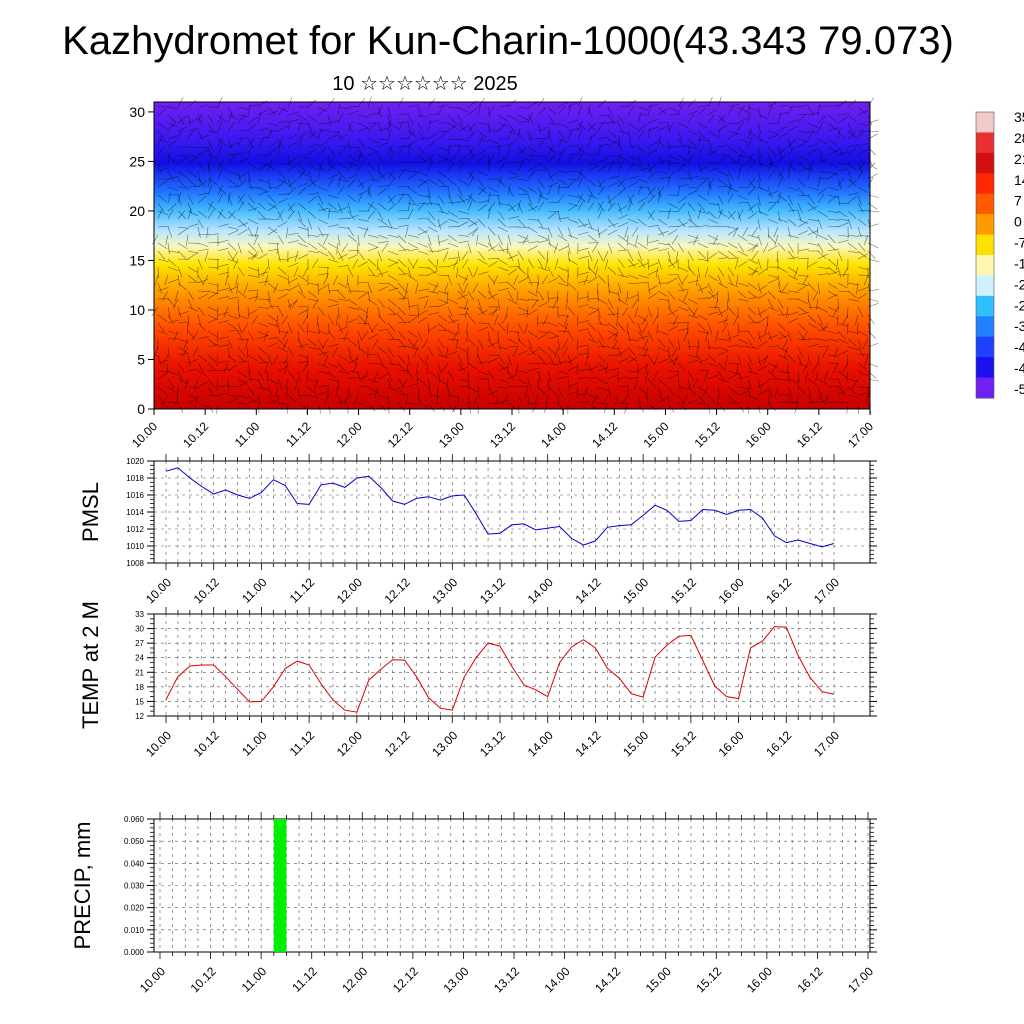 The height and width of the screenshot is (1024, 1024). What do you see at coordinates (139, 629) in the screenshot?
I see `y-tick-label: 30` at bounding box center [139, 629].